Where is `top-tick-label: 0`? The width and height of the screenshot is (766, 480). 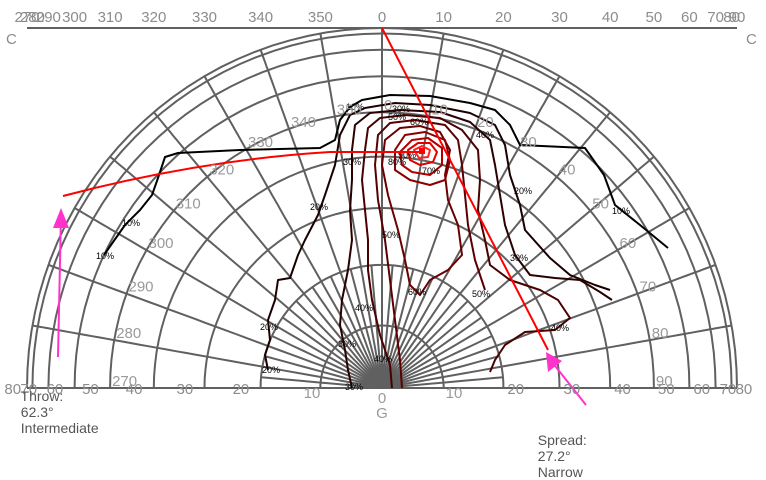 top-tick-label: 0 is located at coordinates (382, 17).